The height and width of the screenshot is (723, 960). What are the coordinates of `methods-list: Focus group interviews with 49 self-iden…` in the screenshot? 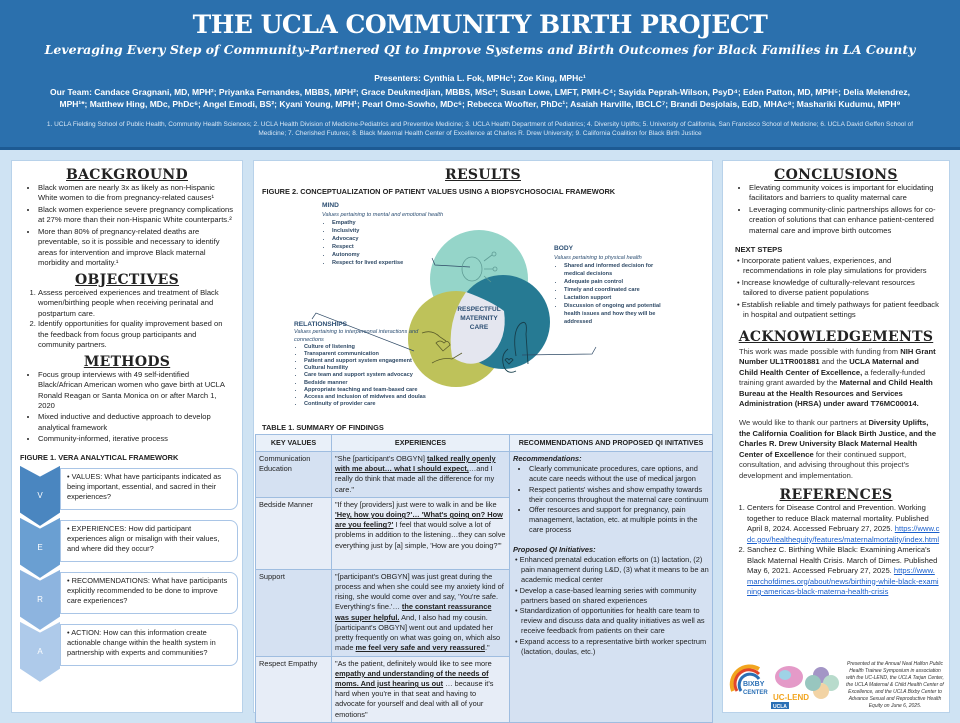 It's located at (127, 407).